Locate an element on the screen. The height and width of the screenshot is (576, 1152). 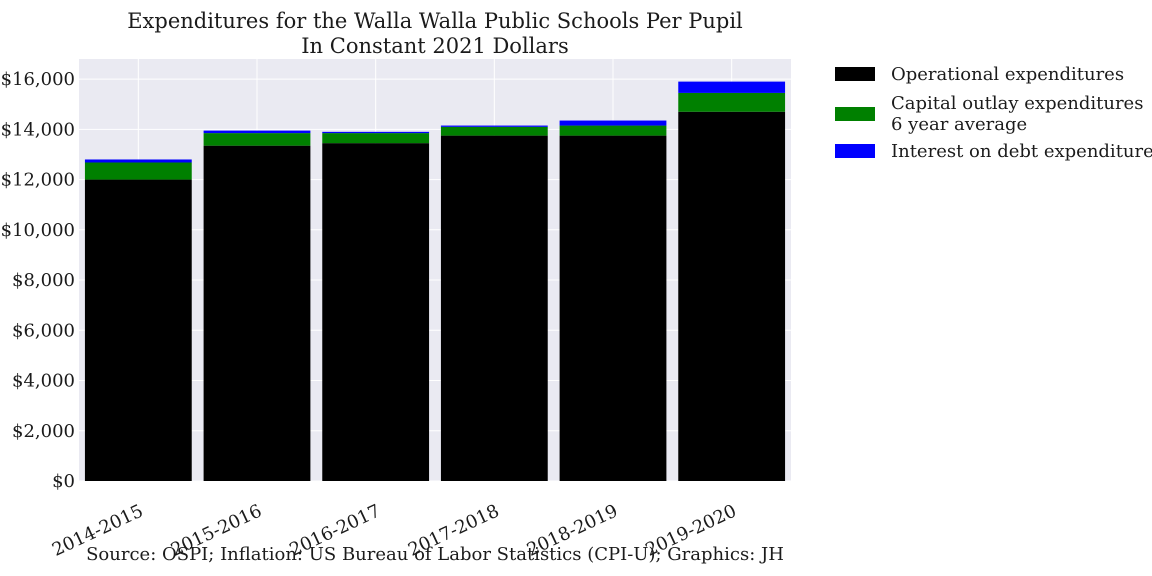
legend-item-series-0: Operational expenditures is located at coordinates (979, 74).